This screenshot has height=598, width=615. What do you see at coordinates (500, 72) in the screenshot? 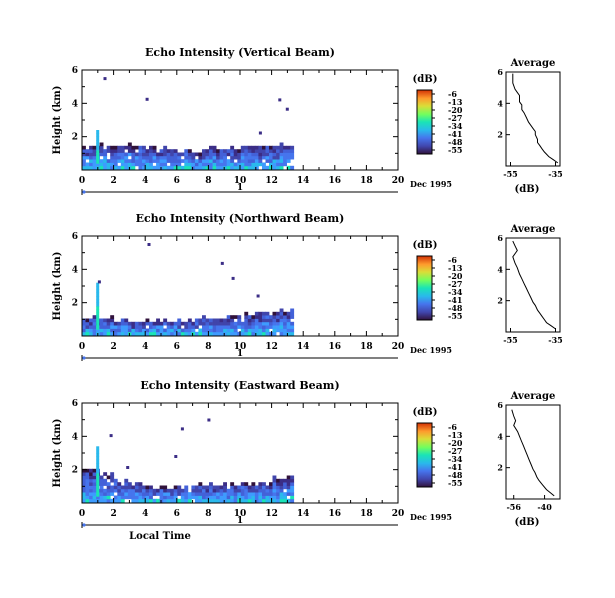
I see `profile-y-tick-label: 6` at bounding box center [500, 72].